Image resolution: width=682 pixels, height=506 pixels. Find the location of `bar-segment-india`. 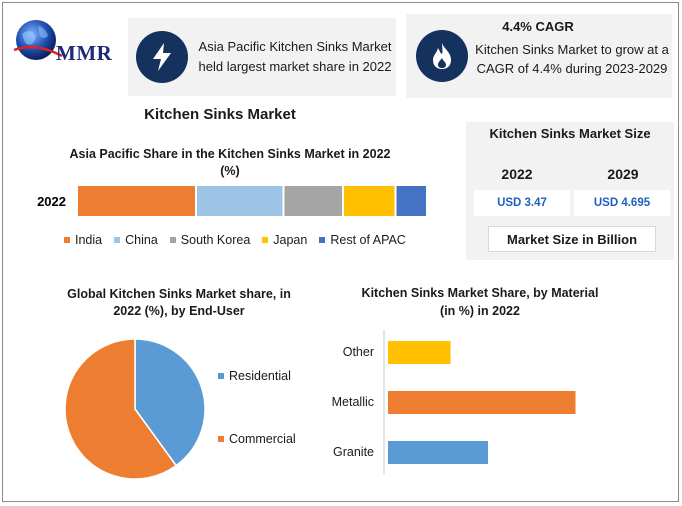

bar-segment-india is located at coordinates (136, 201).